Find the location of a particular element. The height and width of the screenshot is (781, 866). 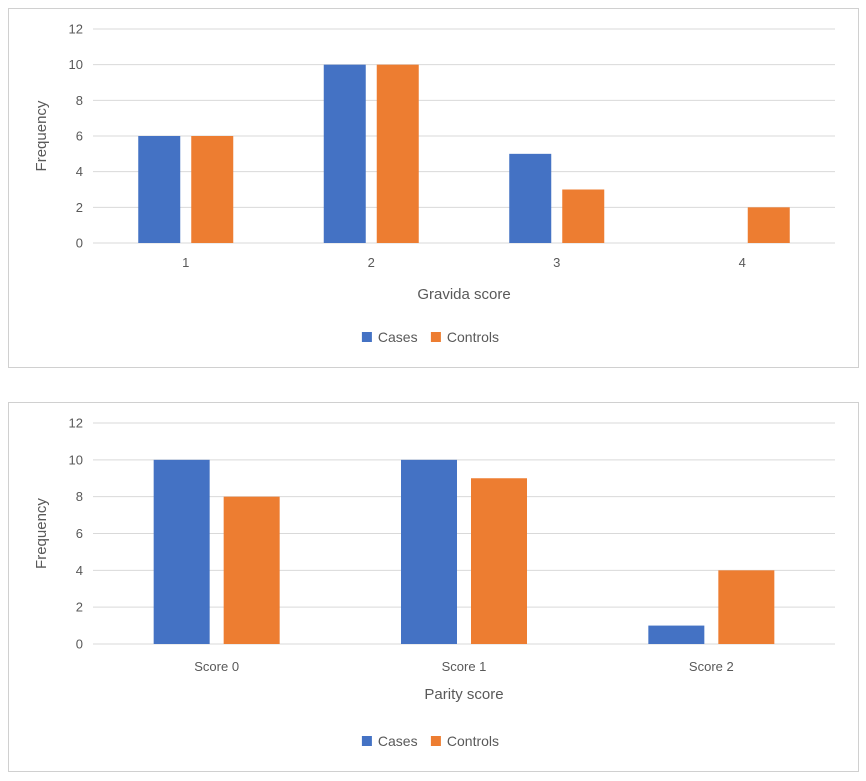

x-tick-label: Score 1 is located at coordinates (464, 666).